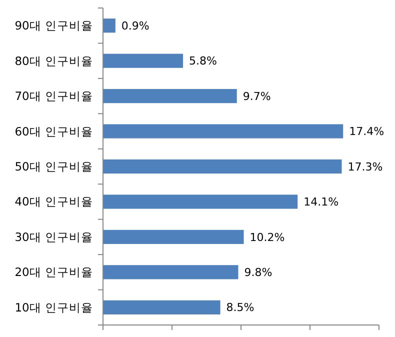 This screenshot has width=395, height=337. What do you see at coordinates (240, 307) in the screenshot?
I see `data-label: 8.5%` at bounding box center [240, 307].